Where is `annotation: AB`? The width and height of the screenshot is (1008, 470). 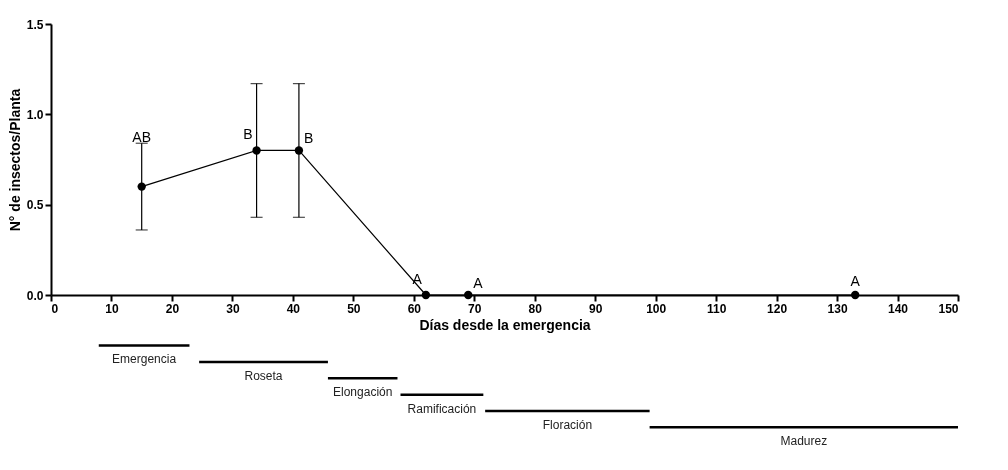
annotation: AB is located at coordinates (142, 137).